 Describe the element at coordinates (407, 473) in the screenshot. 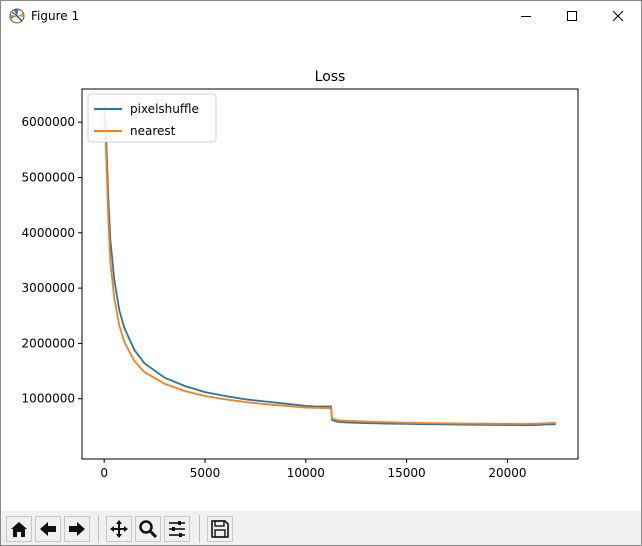

I see `x-tick-label: 15000` at that location.